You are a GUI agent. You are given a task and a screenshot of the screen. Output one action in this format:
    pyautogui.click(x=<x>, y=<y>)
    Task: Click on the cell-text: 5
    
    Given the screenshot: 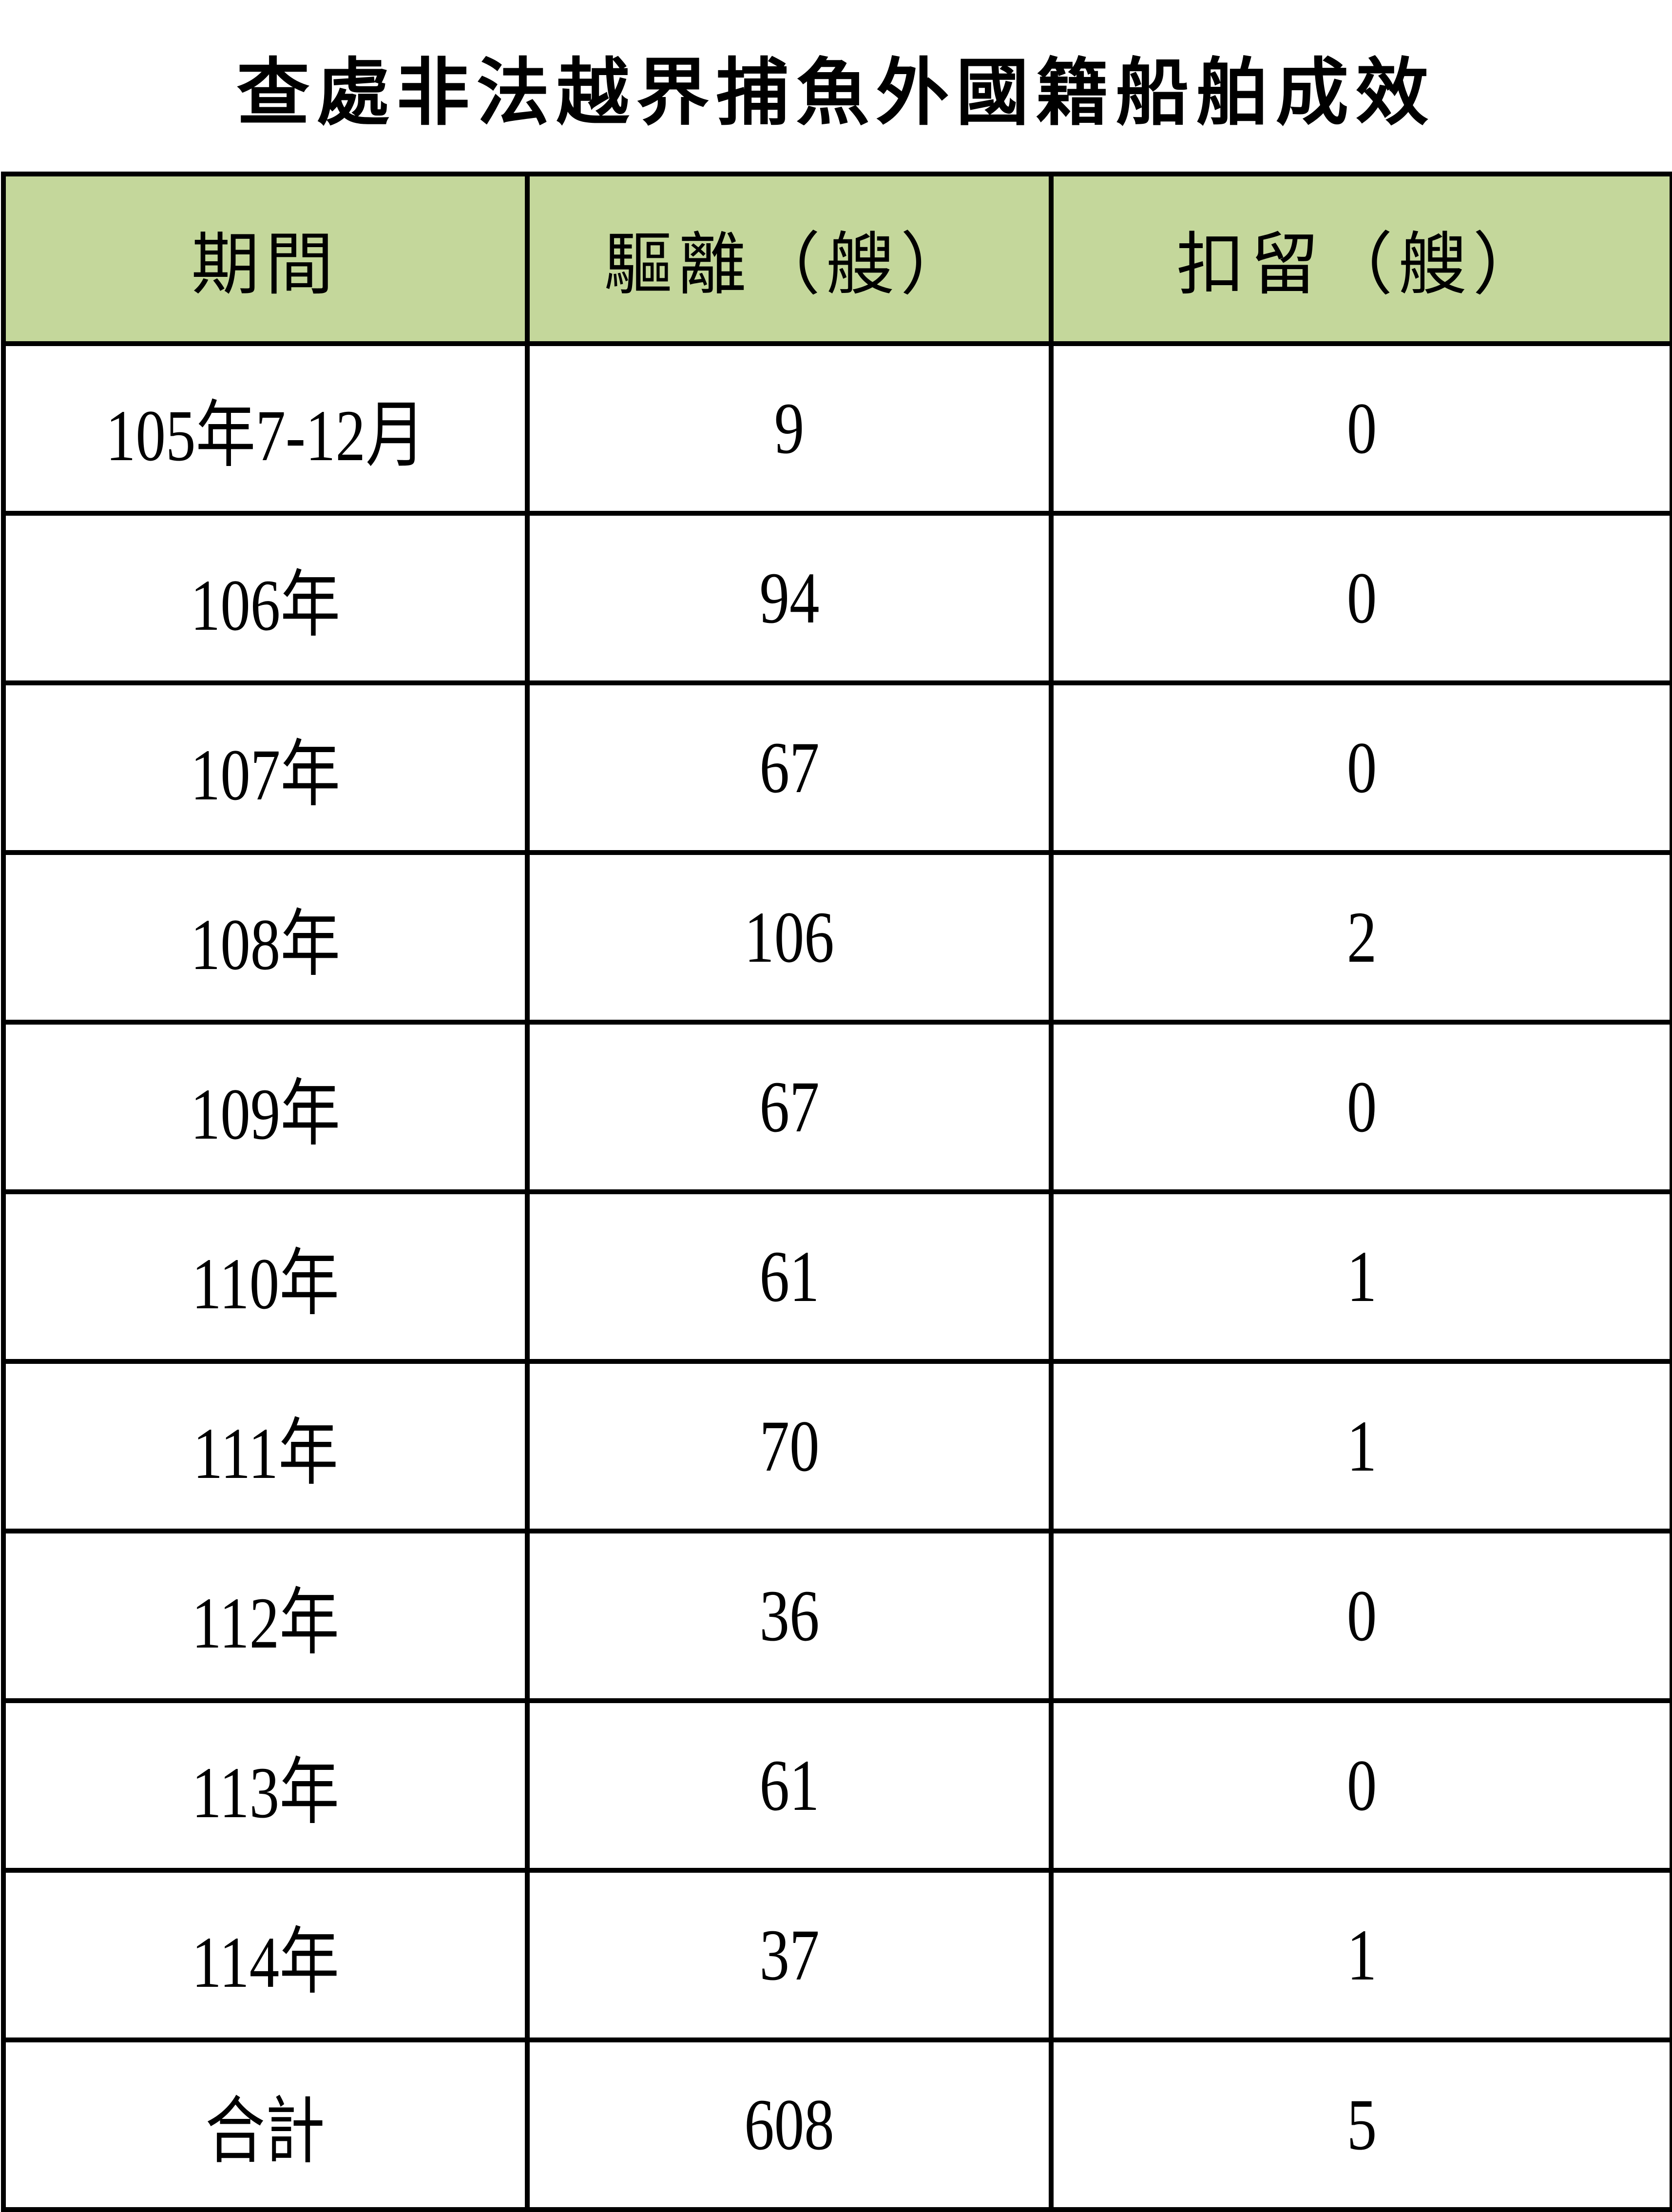 What is the action you would take?
    pyautogui.click(x=1361, y=2124)
    